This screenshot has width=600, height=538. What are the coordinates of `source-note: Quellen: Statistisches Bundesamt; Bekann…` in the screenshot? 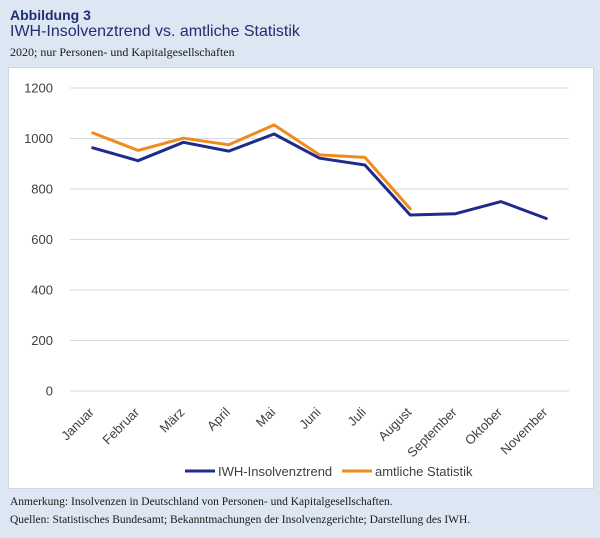 It's located at (240, 520).